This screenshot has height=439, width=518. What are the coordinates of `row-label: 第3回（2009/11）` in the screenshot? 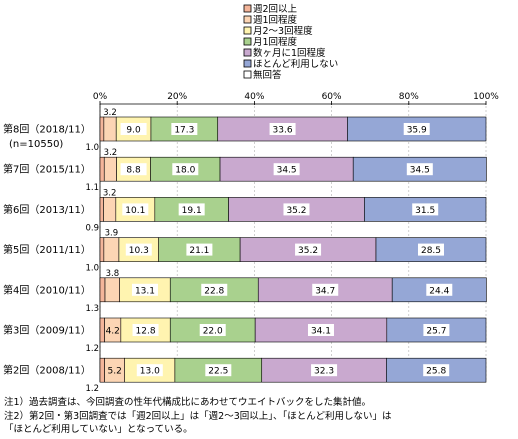 It's located at (47, 330).